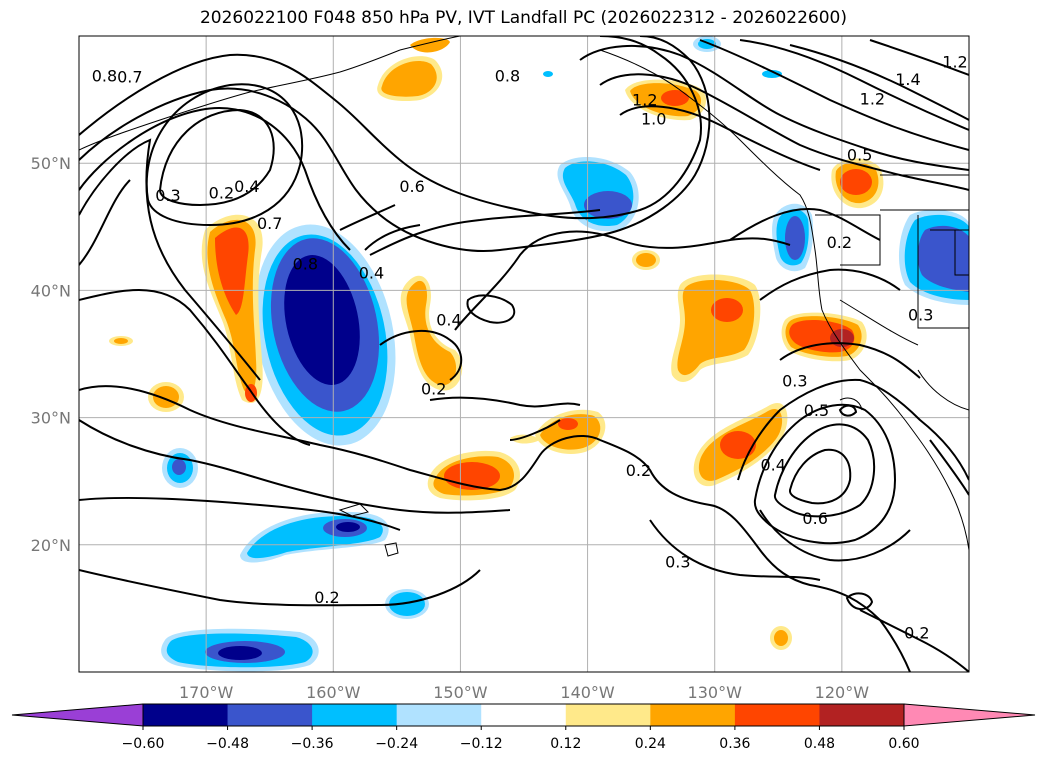 This screenshot has width=1047, height=765. What do you see at coordinates (240, 650) in the screenshot?
I see `negative-anomaly-south` at bounding box center [240, 650].